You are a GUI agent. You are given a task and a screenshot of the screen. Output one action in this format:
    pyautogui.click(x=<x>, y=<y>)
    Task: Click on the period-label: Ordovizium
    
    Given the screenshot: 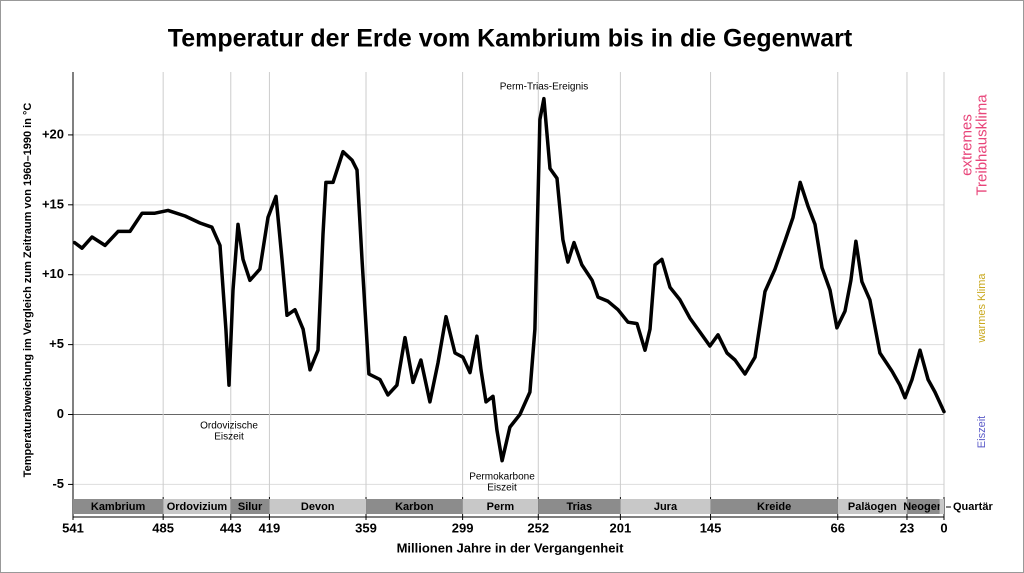 What is the action you would take?
    pyautogui.click(x=197, y=507)
    